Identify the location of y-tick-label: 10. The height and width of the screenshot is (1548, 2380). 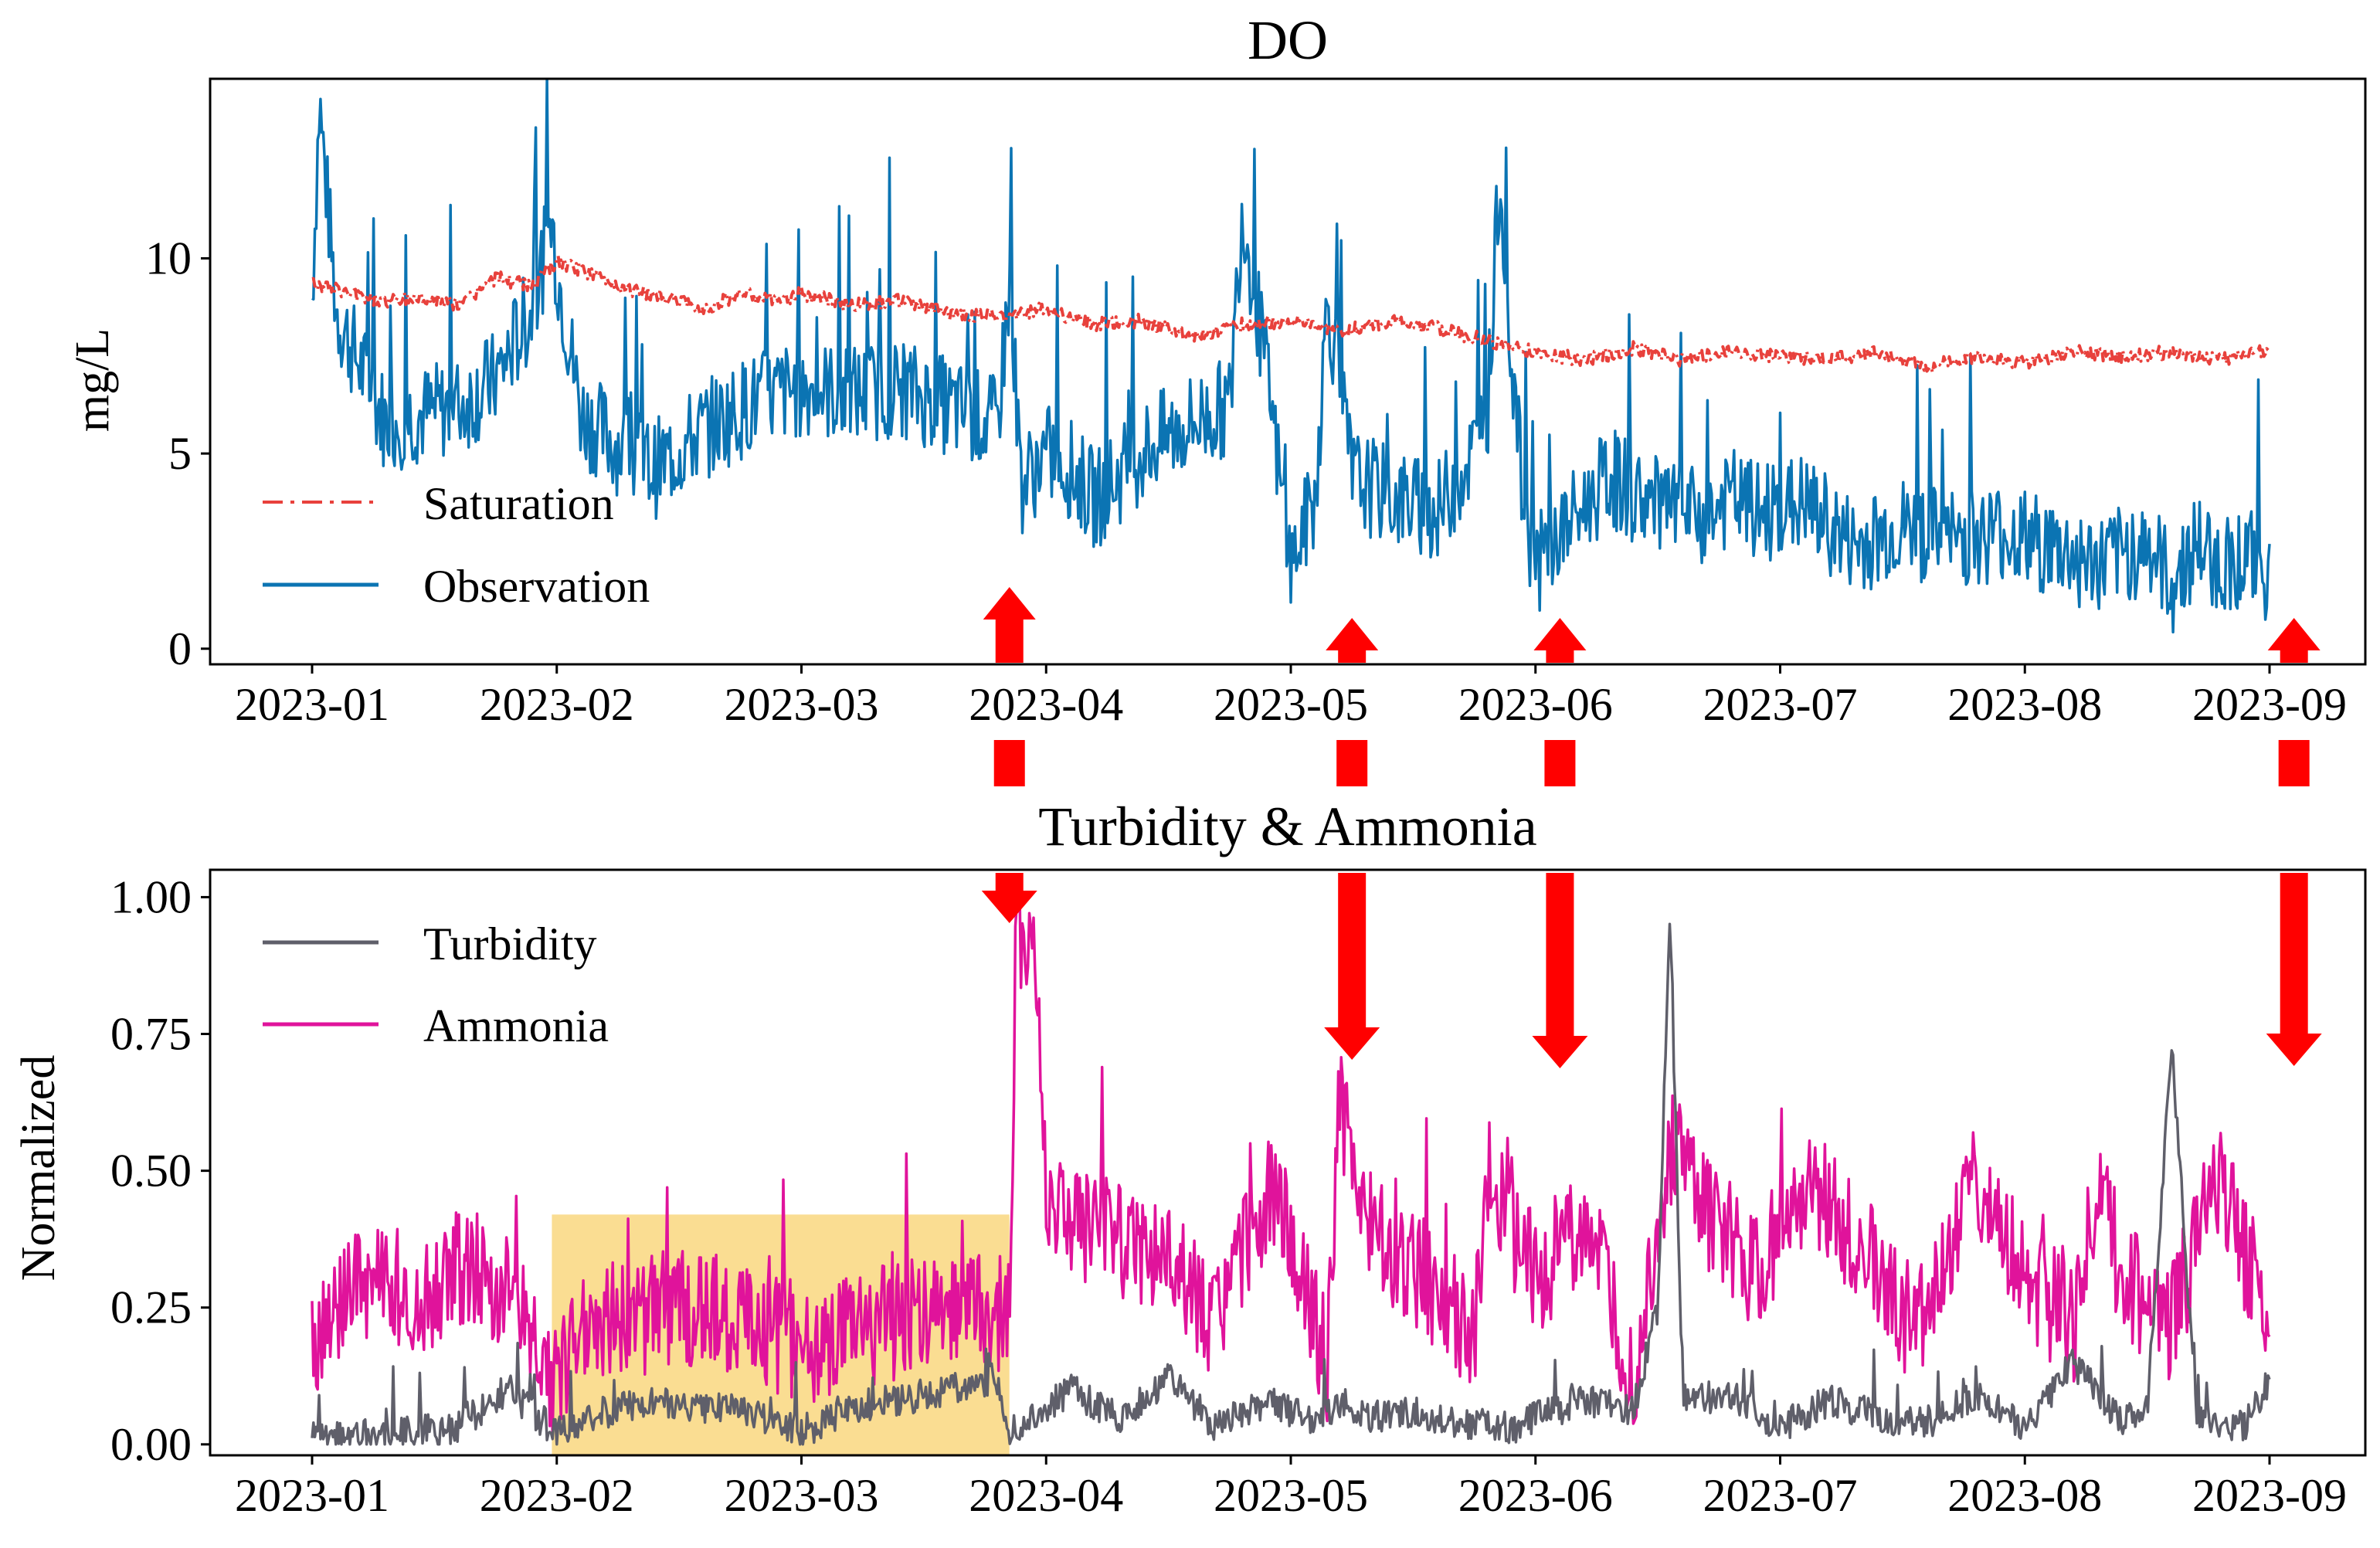
(168, 258).